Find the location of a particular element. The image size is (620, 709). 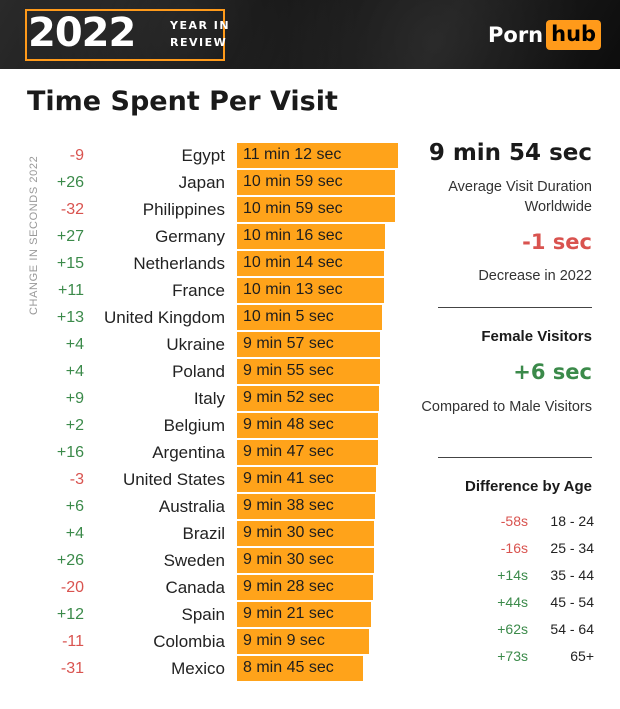

chart-row: +12 Spain 9 min 21 sec is located at coordinates (210, 615).